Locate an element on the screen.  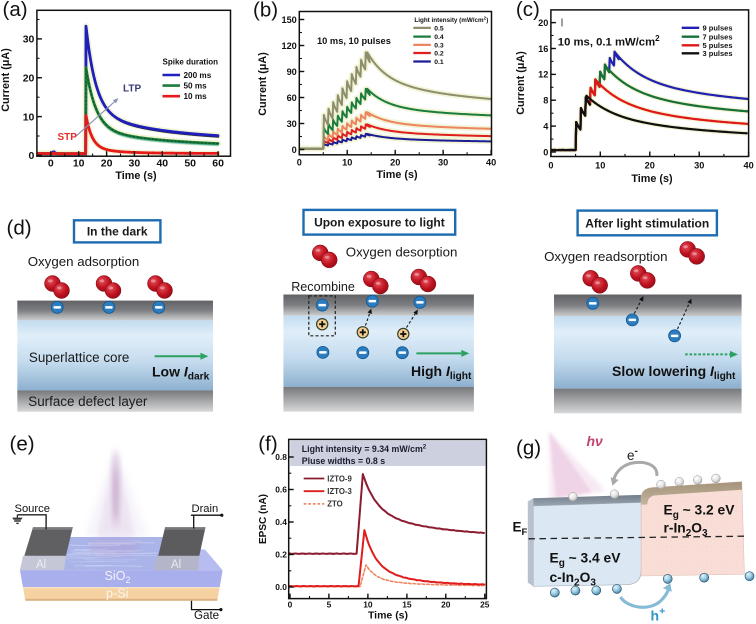
svg-text: c-In2O3 is located at coordinates (573, 579).